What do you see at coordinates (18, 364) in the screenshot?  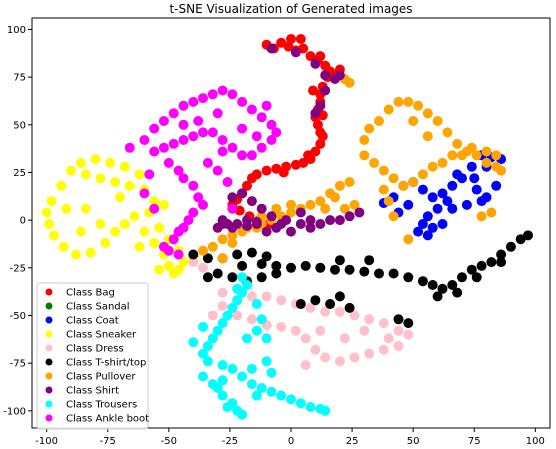 I see `y-tick-label: -75` at bounding box center [18, 364].